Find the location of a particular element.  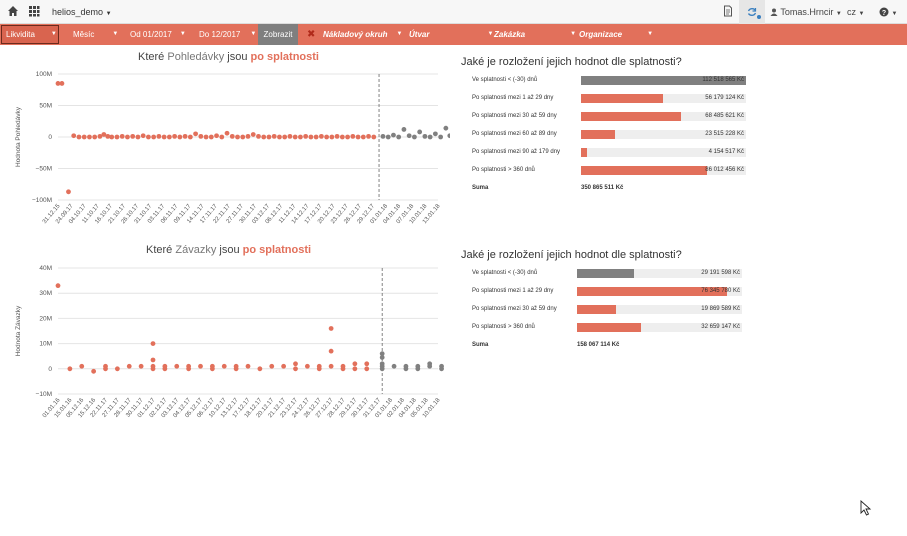

bar-value-label: 112 518 565 Kč is located at coordinates (723, 80).